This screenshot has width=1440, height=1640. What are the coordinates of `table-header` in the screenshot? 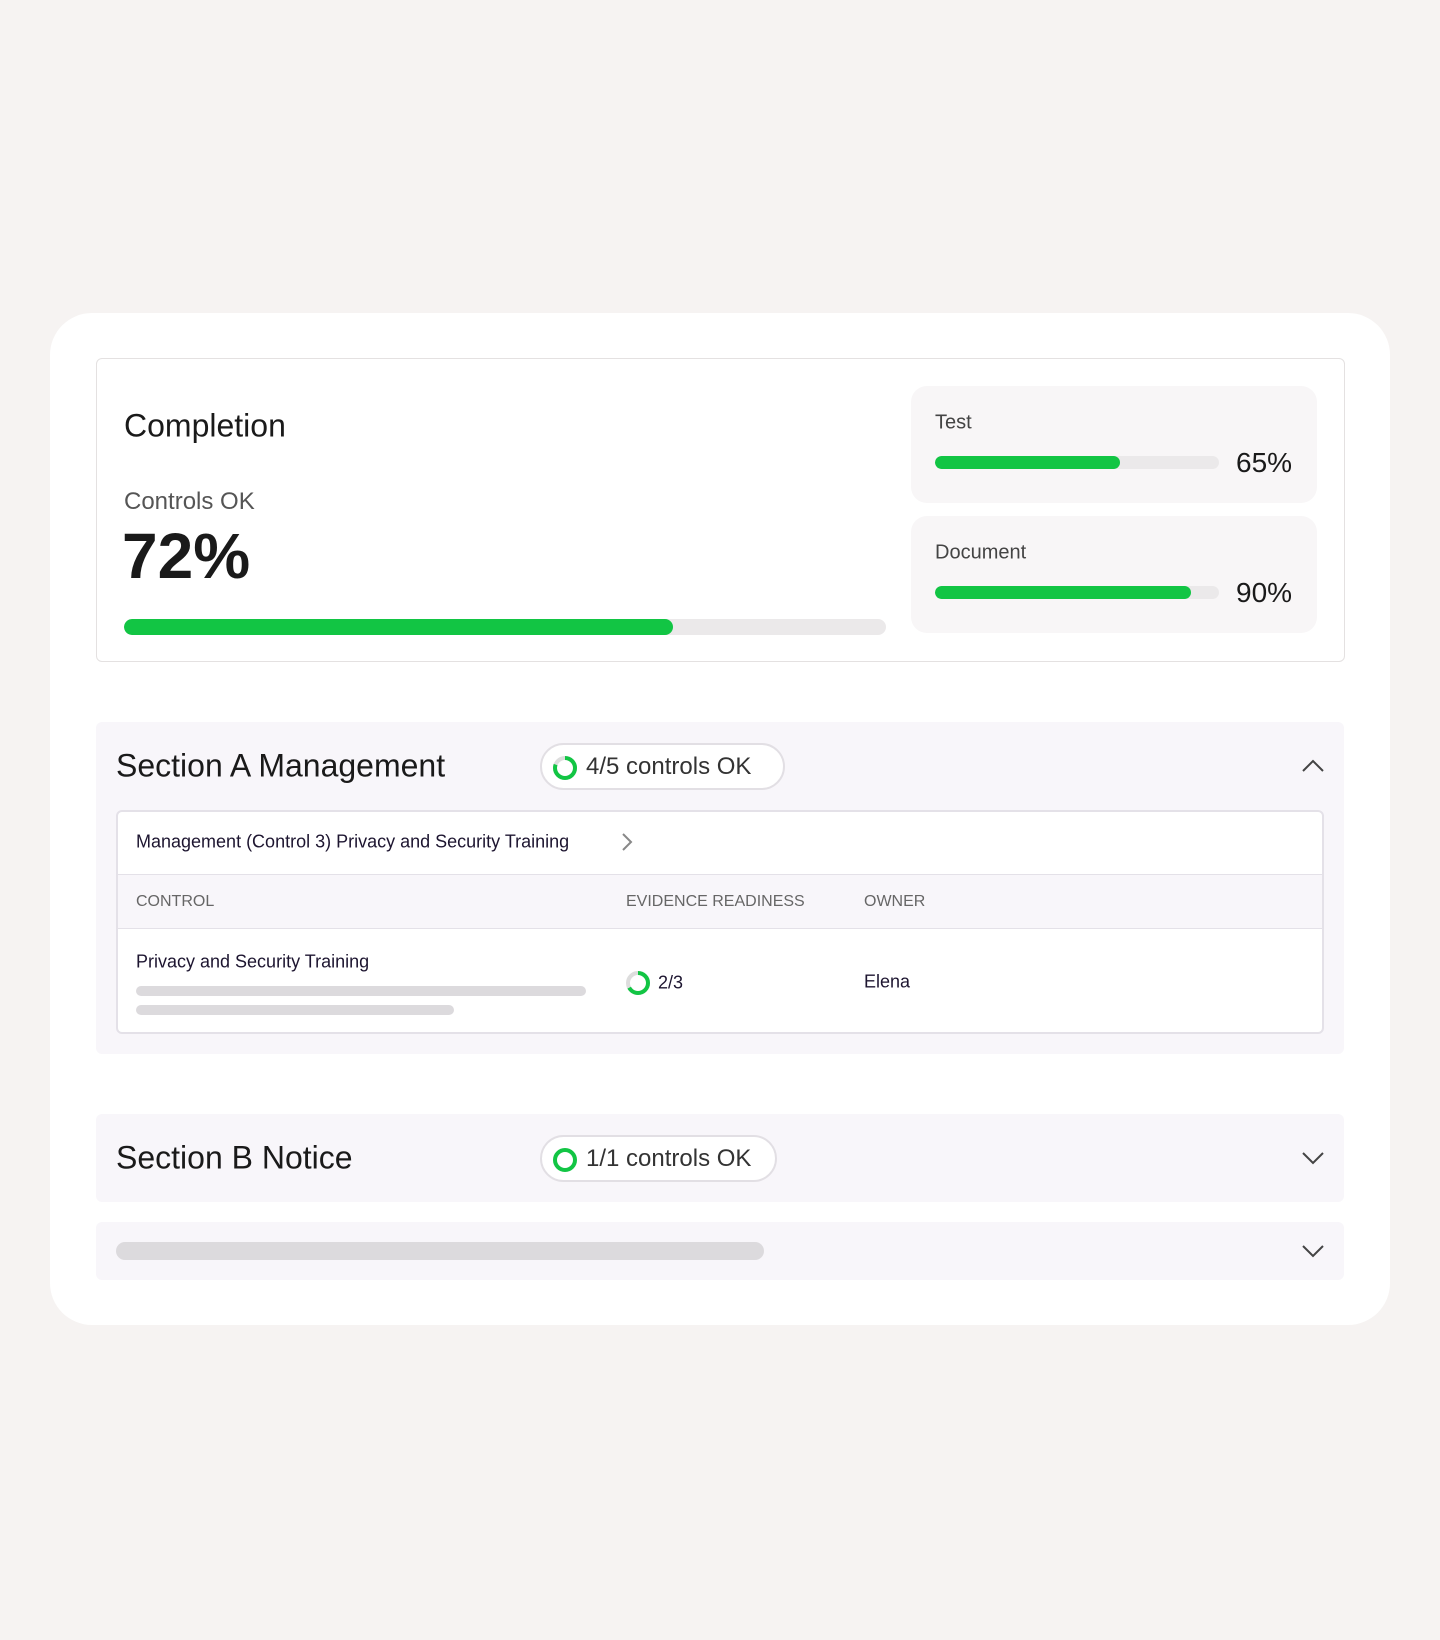 It's located at (720, 901).